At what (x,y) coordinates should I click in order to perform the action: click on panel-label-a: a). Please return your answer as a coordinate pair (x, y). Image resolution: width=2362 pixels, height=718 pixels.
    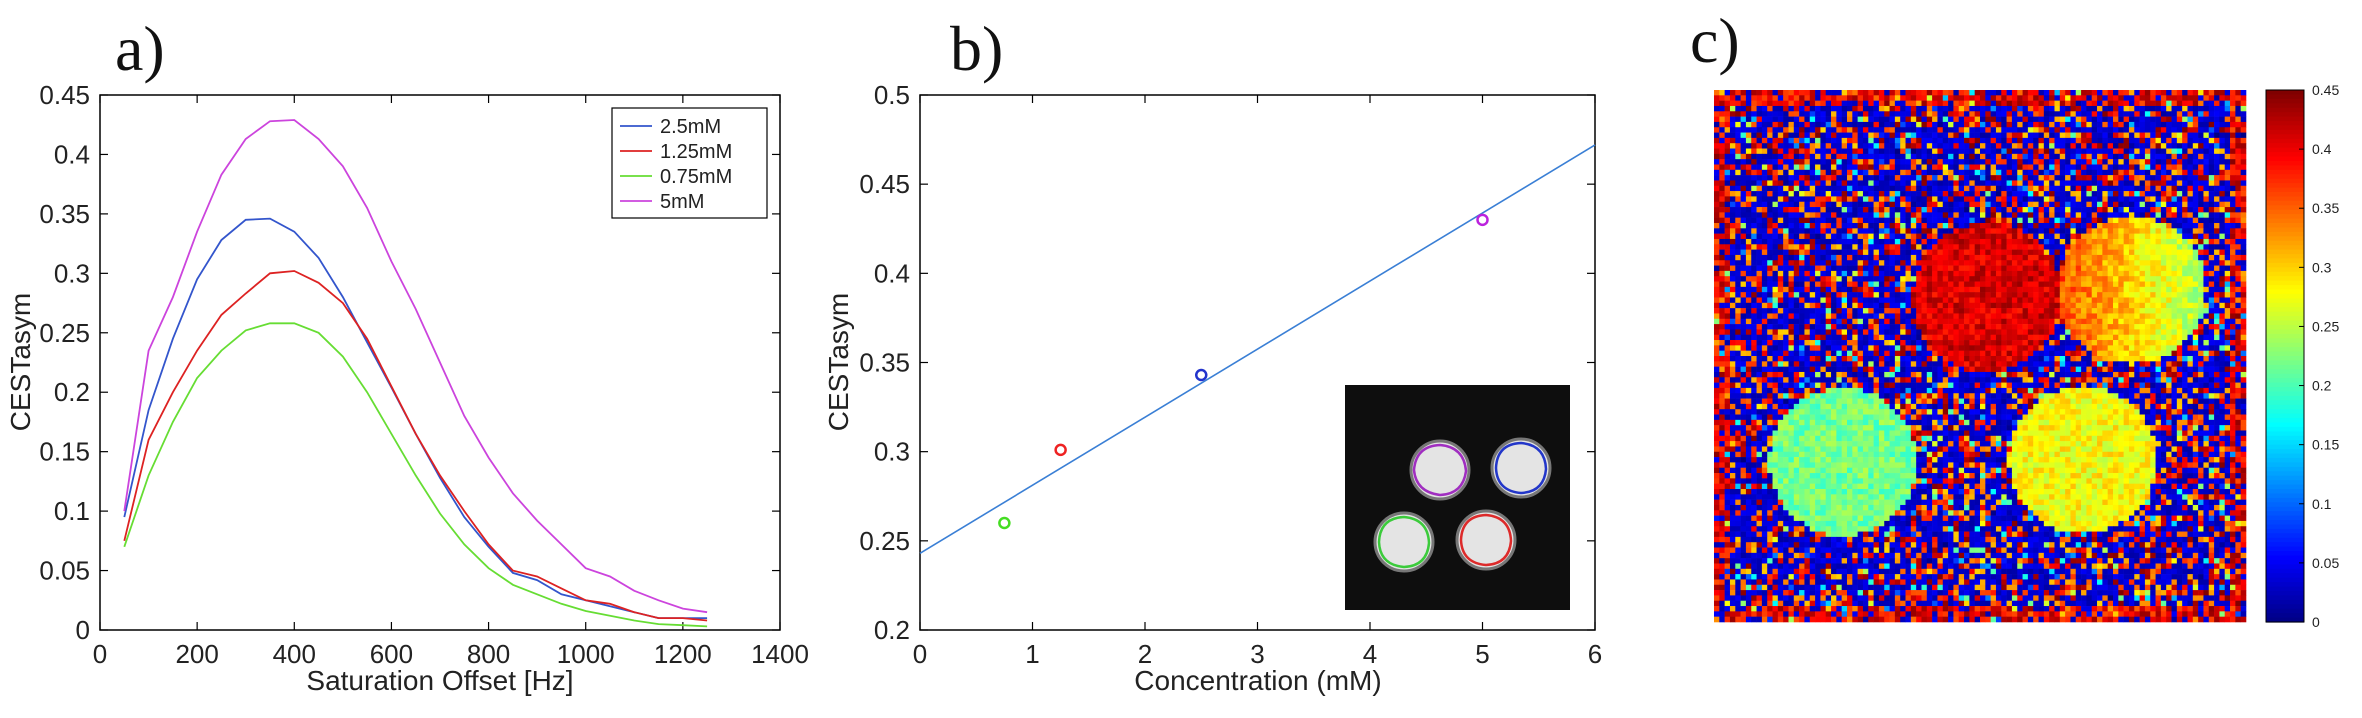
    Looking at the image, I should click on (140, 48).